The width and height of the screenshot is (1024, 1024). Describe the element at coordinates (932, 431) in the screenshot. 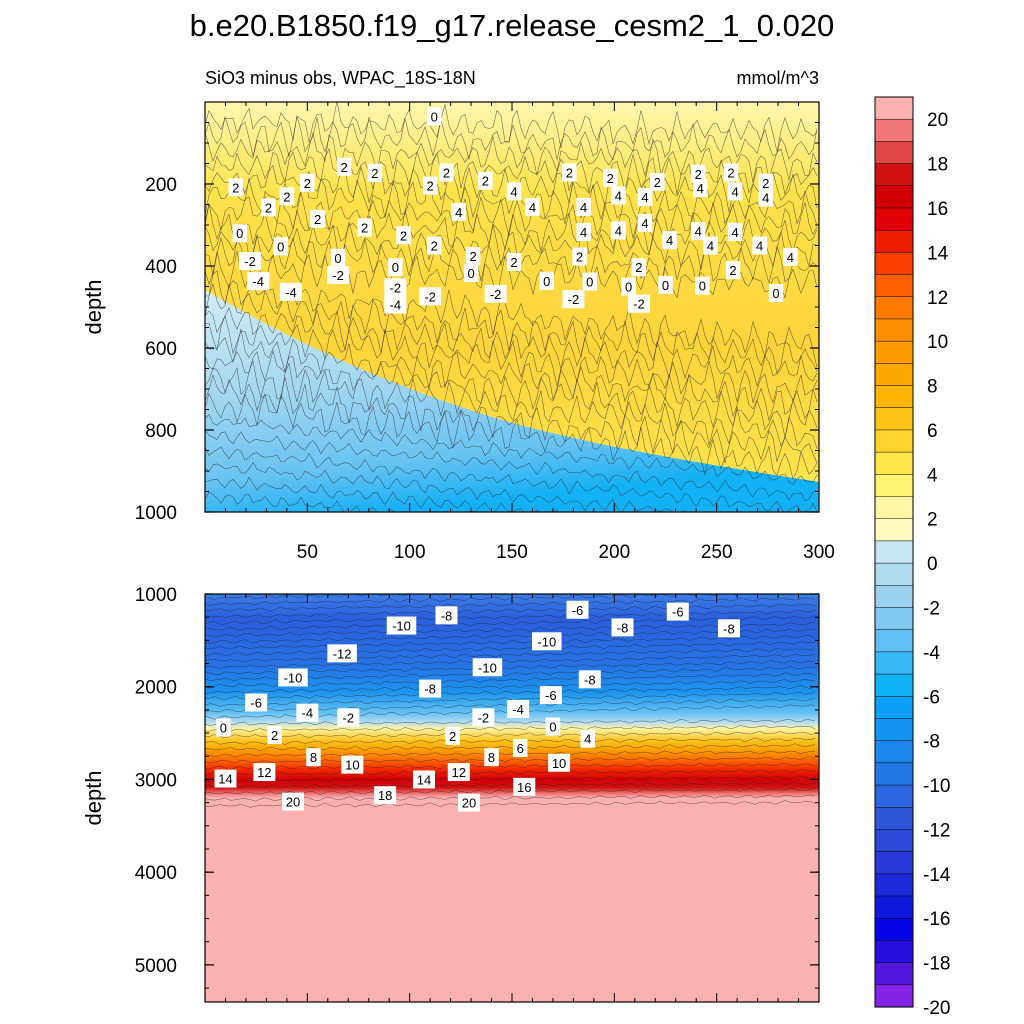

I see `colorbar-label: 6` at that location.